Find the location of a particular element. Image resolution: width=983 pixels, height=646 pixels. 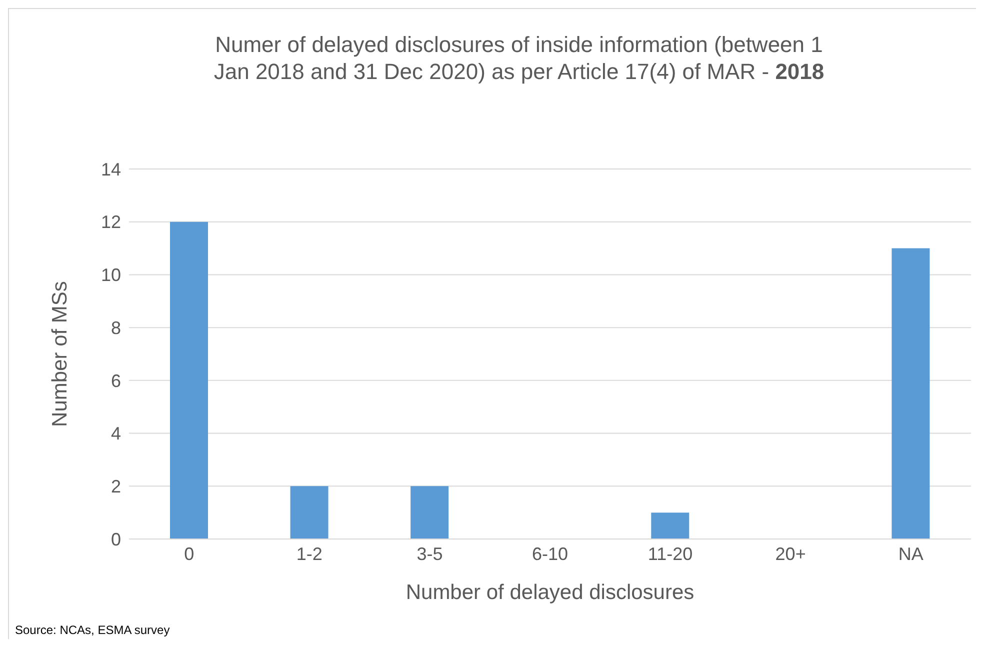

x-tick-label: 3-5 is located at coordinates (429, 554).